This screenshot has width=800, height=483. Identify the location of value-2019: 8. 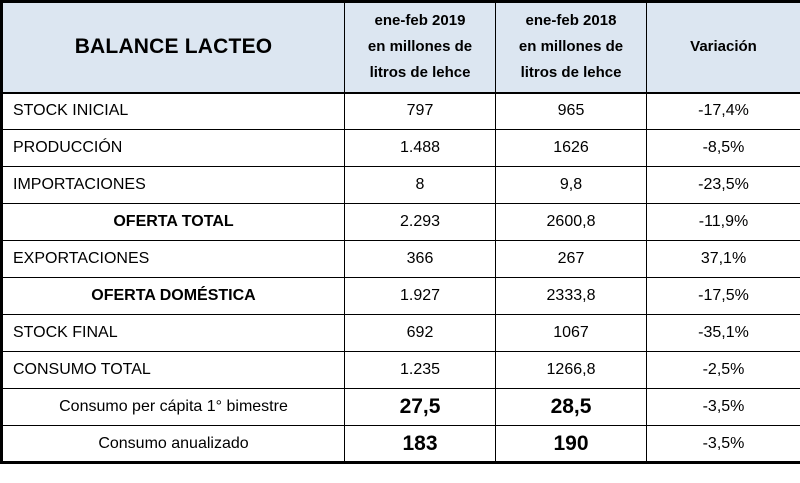
(420, 185).